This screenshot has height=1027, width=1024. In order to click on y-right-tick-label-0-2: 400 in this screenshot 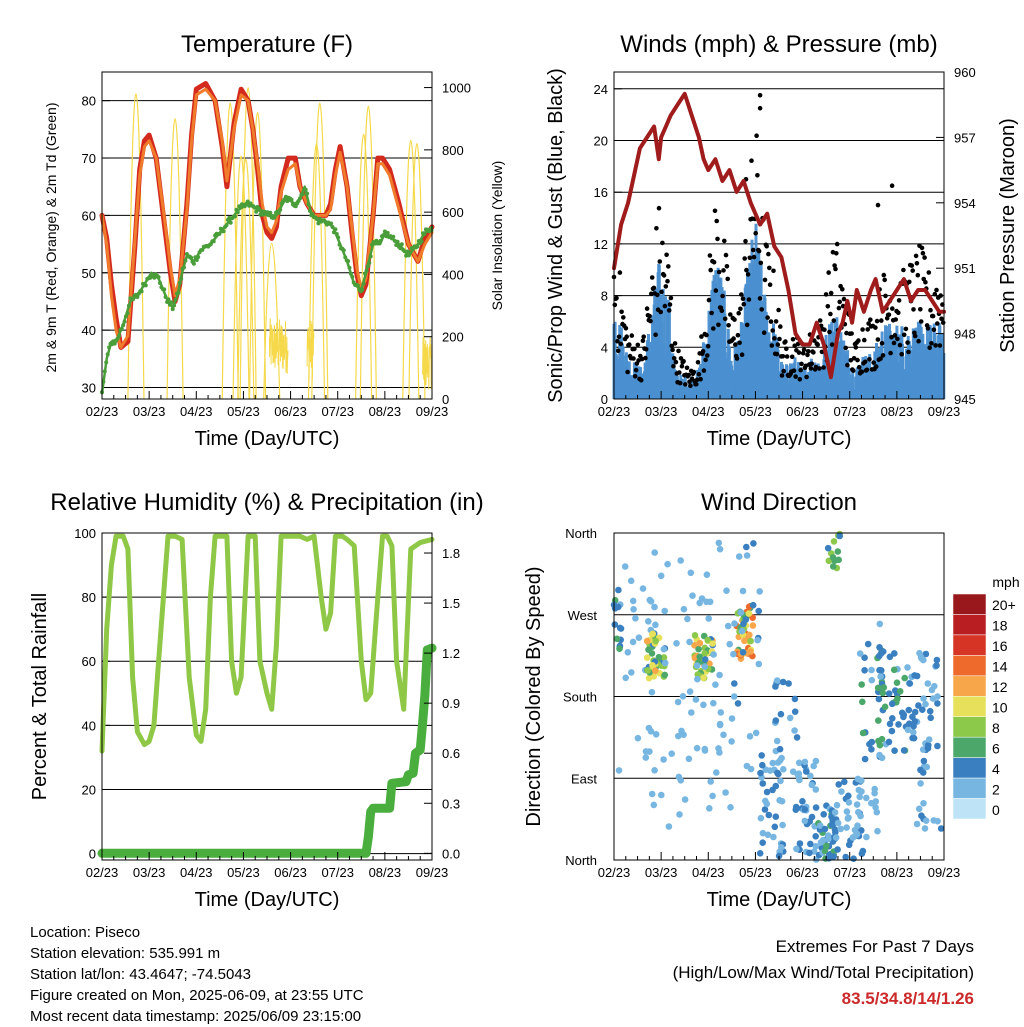, I will do `click(453, 274)`.